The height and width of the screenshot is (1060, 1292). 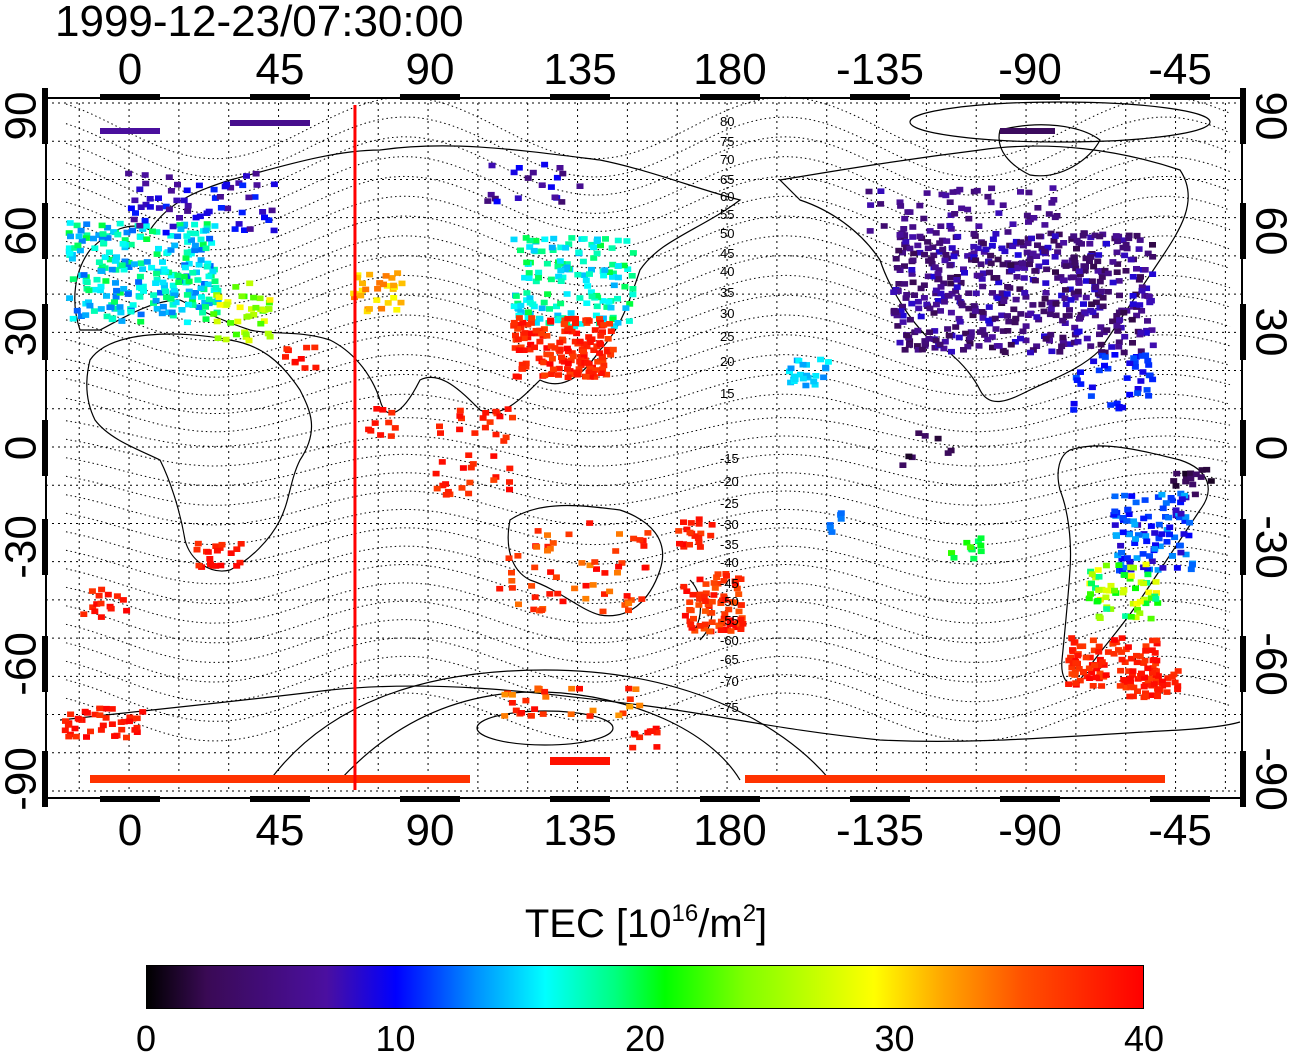 What do you see at coordinates (1243, 779) in the screenshot?
I see `y-tick-mark` at bounding box center [1243, 779].